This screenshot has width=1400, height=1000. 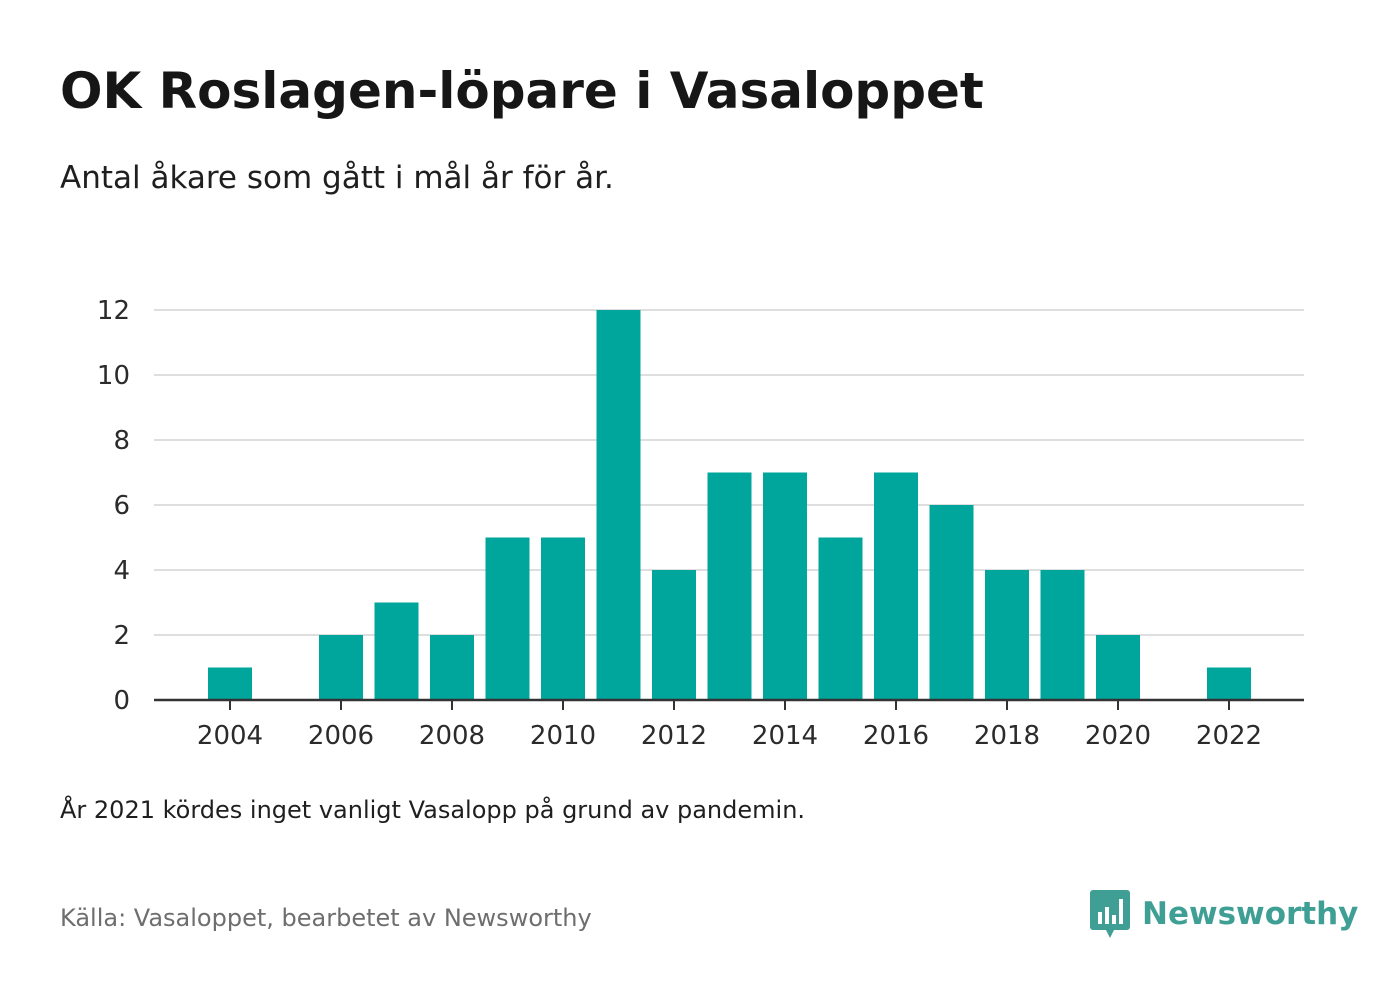 I want to click on bar-2011, so click(x=618, y=505).